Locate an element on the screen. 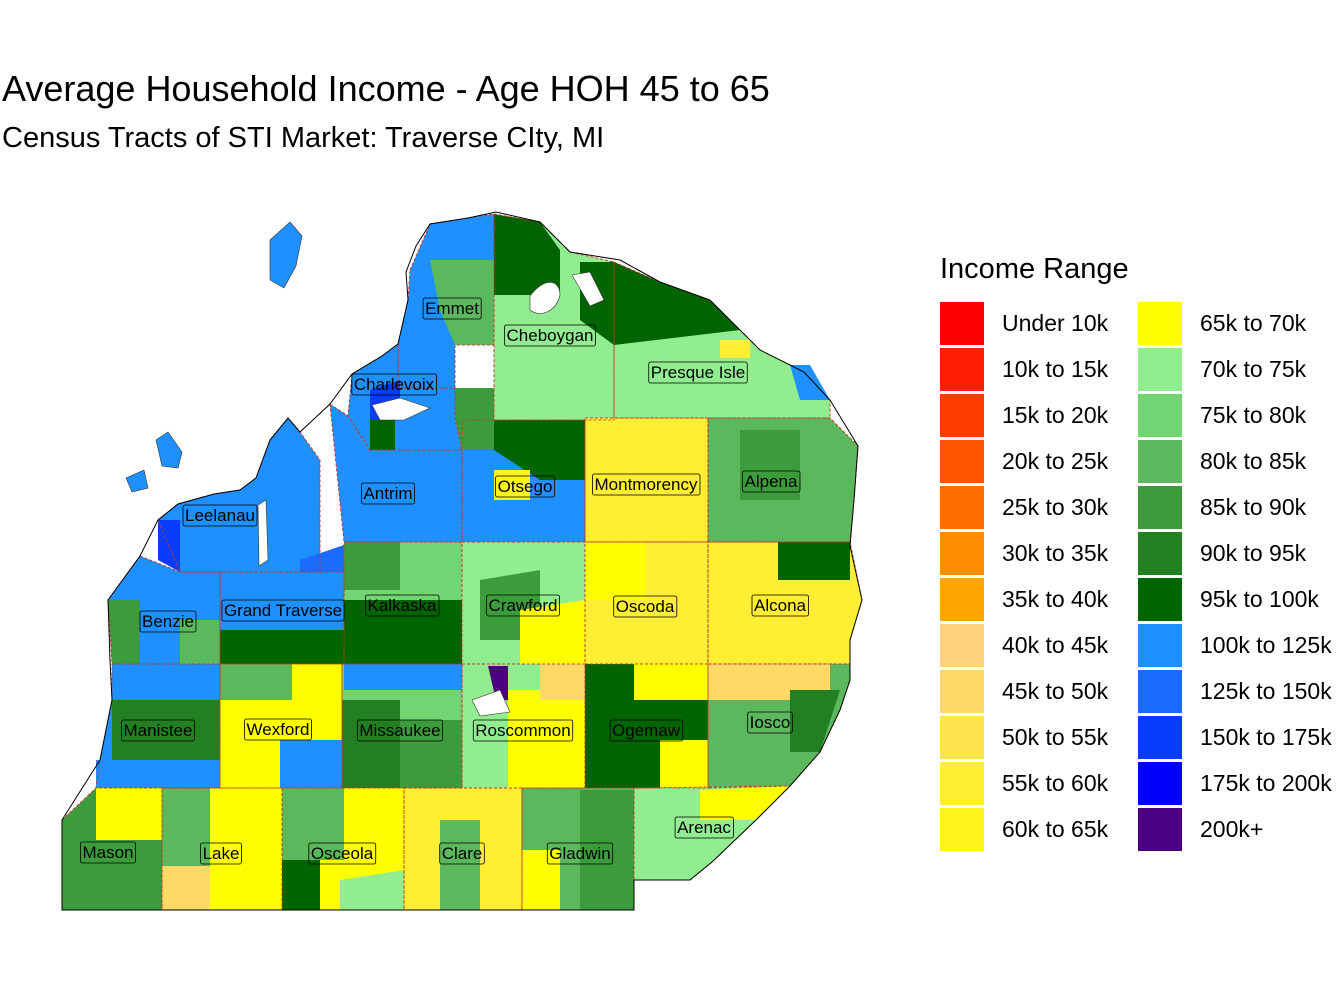 The height and width of the screenshot is (1008, 1344). legend-label: Under 10k is located at coordinates (1055, 322).